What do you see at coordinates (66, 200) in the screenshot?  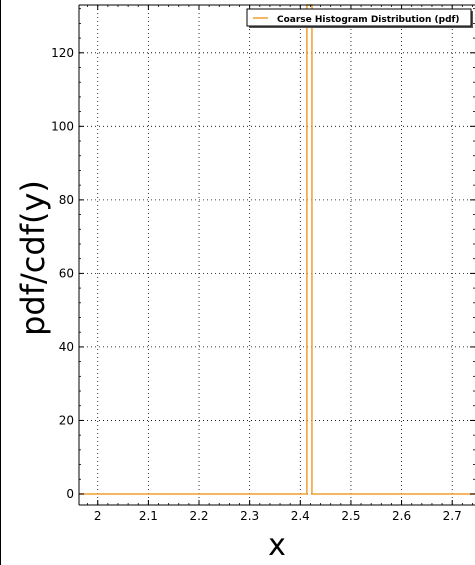 I see `y-tick-label: 80` at bounding box center [66, 200].